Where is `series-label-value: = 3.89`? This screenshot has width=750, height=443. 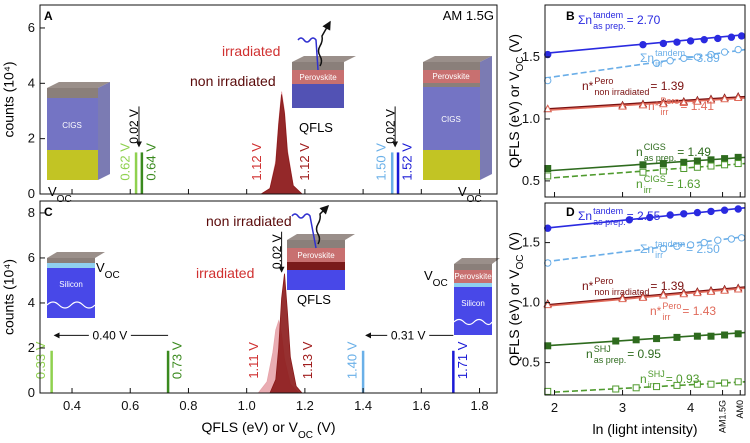
series-label-value: = 3.89 is located at coordinates (703, 58).